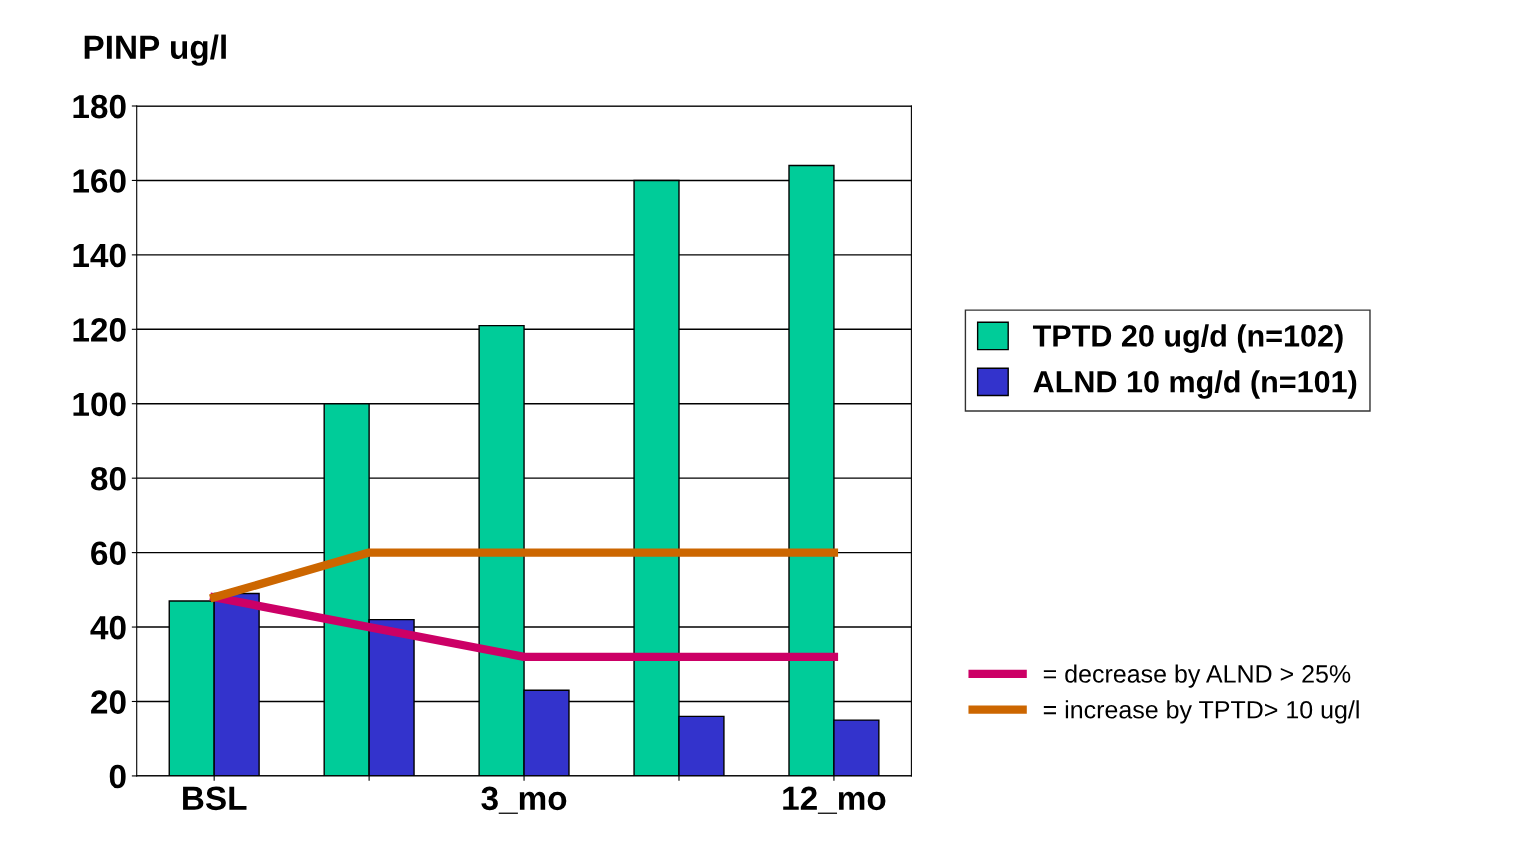 This screenshot has height=848, width=1519. Describe the element at coordinates (524, 800) in the screenshot. I see `x-tick-label: 3_mo` at that location.